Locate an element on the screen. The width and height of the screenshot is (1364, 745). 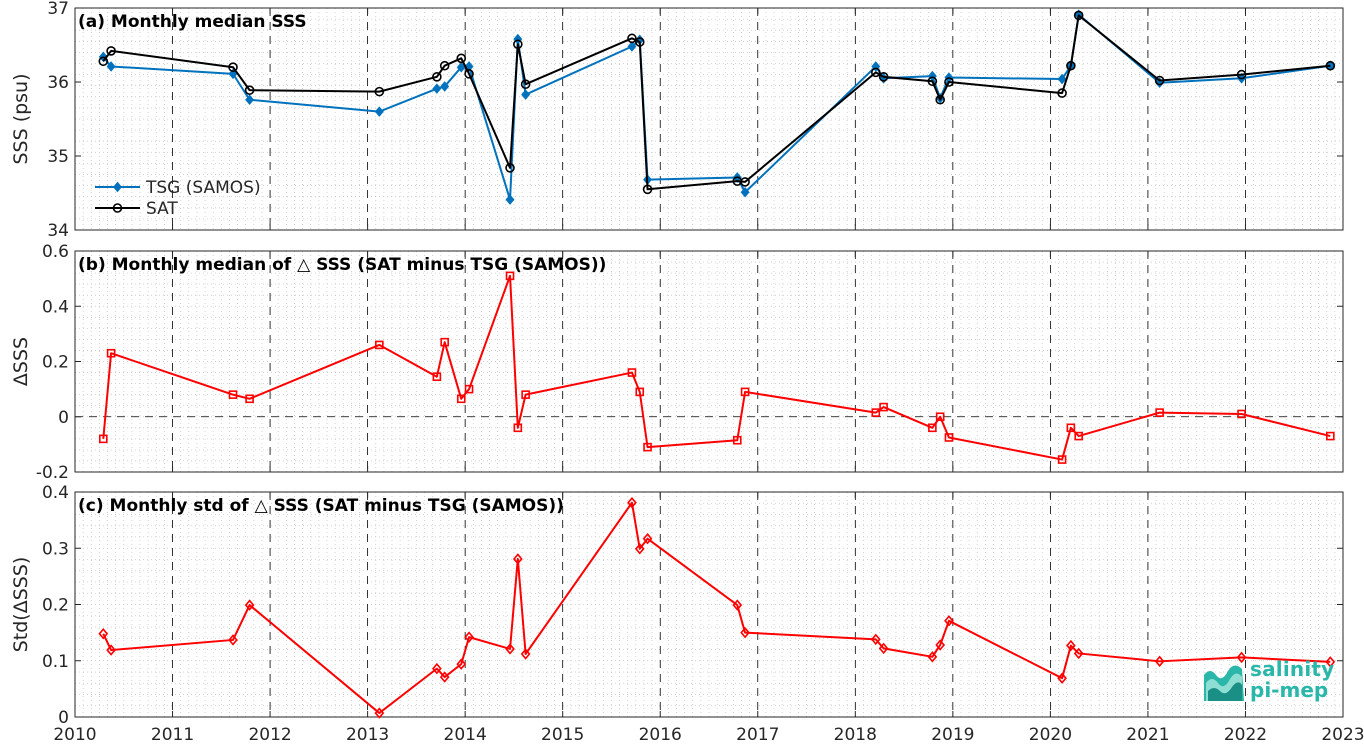
legend: TSG (SAMOS)SAT is located at coordinates (178, 198).